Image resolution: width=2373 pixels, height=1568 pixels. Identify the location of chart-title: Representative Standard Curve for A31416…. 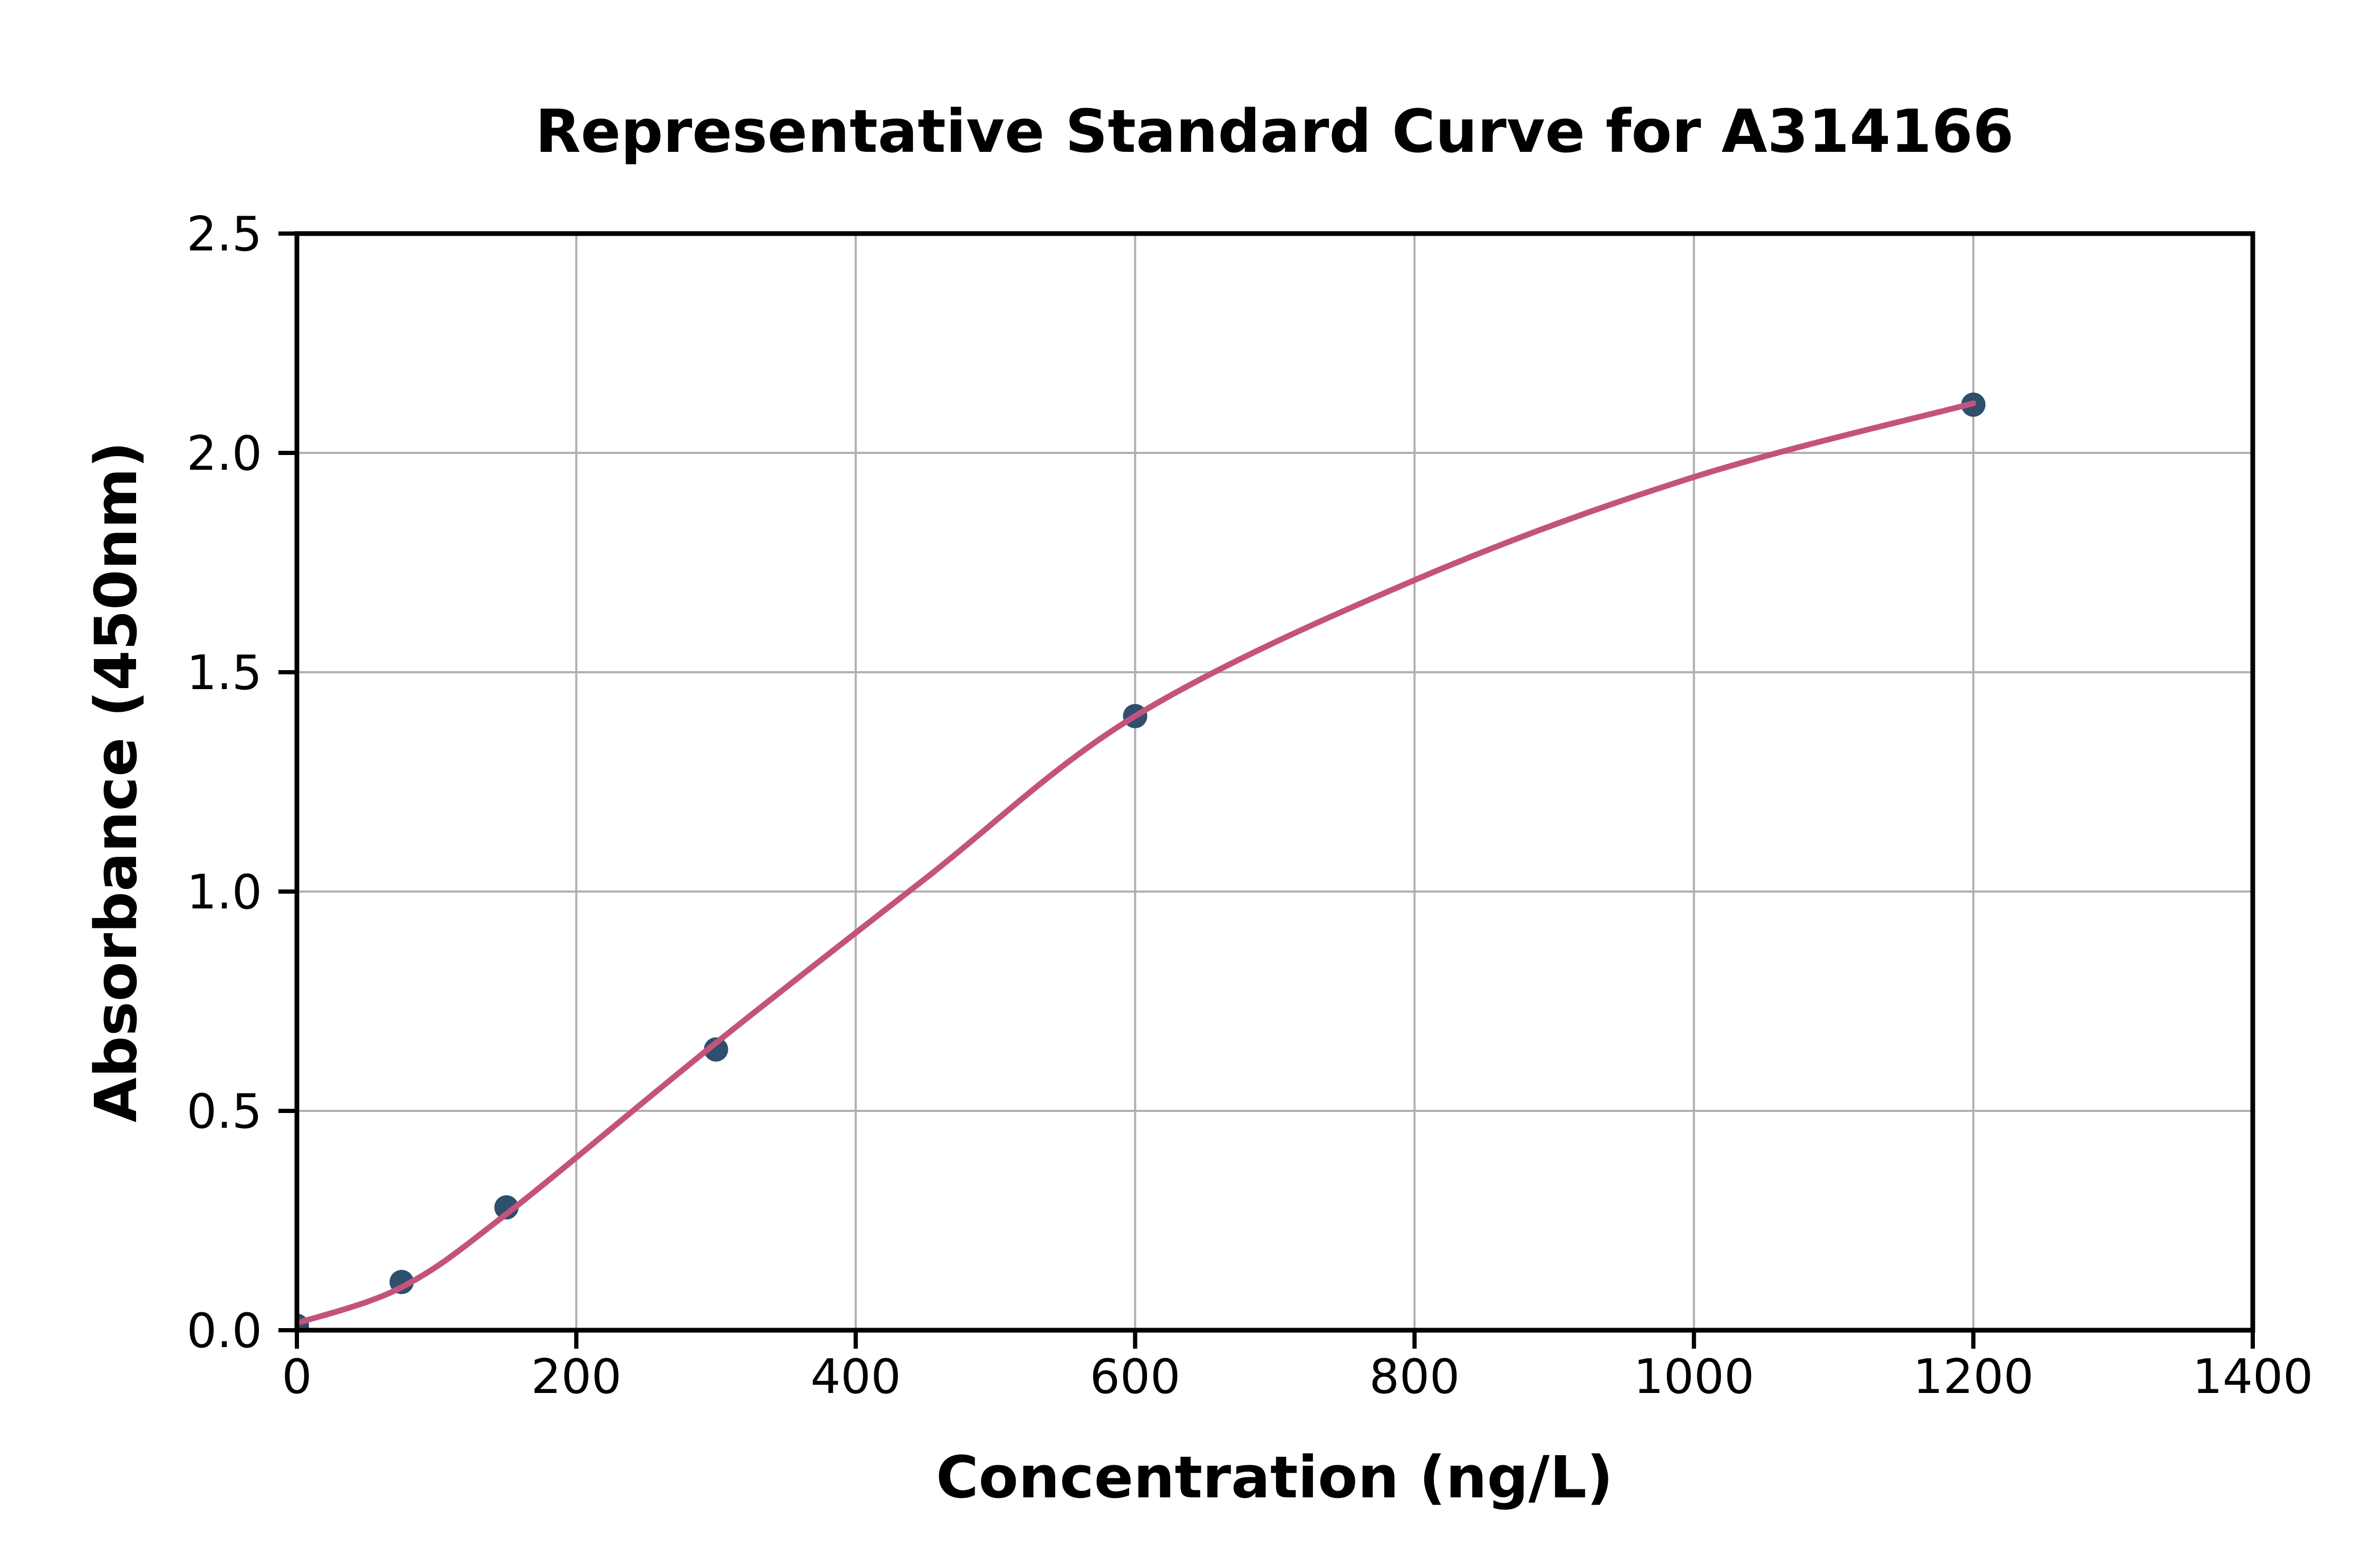
(1274, 132).